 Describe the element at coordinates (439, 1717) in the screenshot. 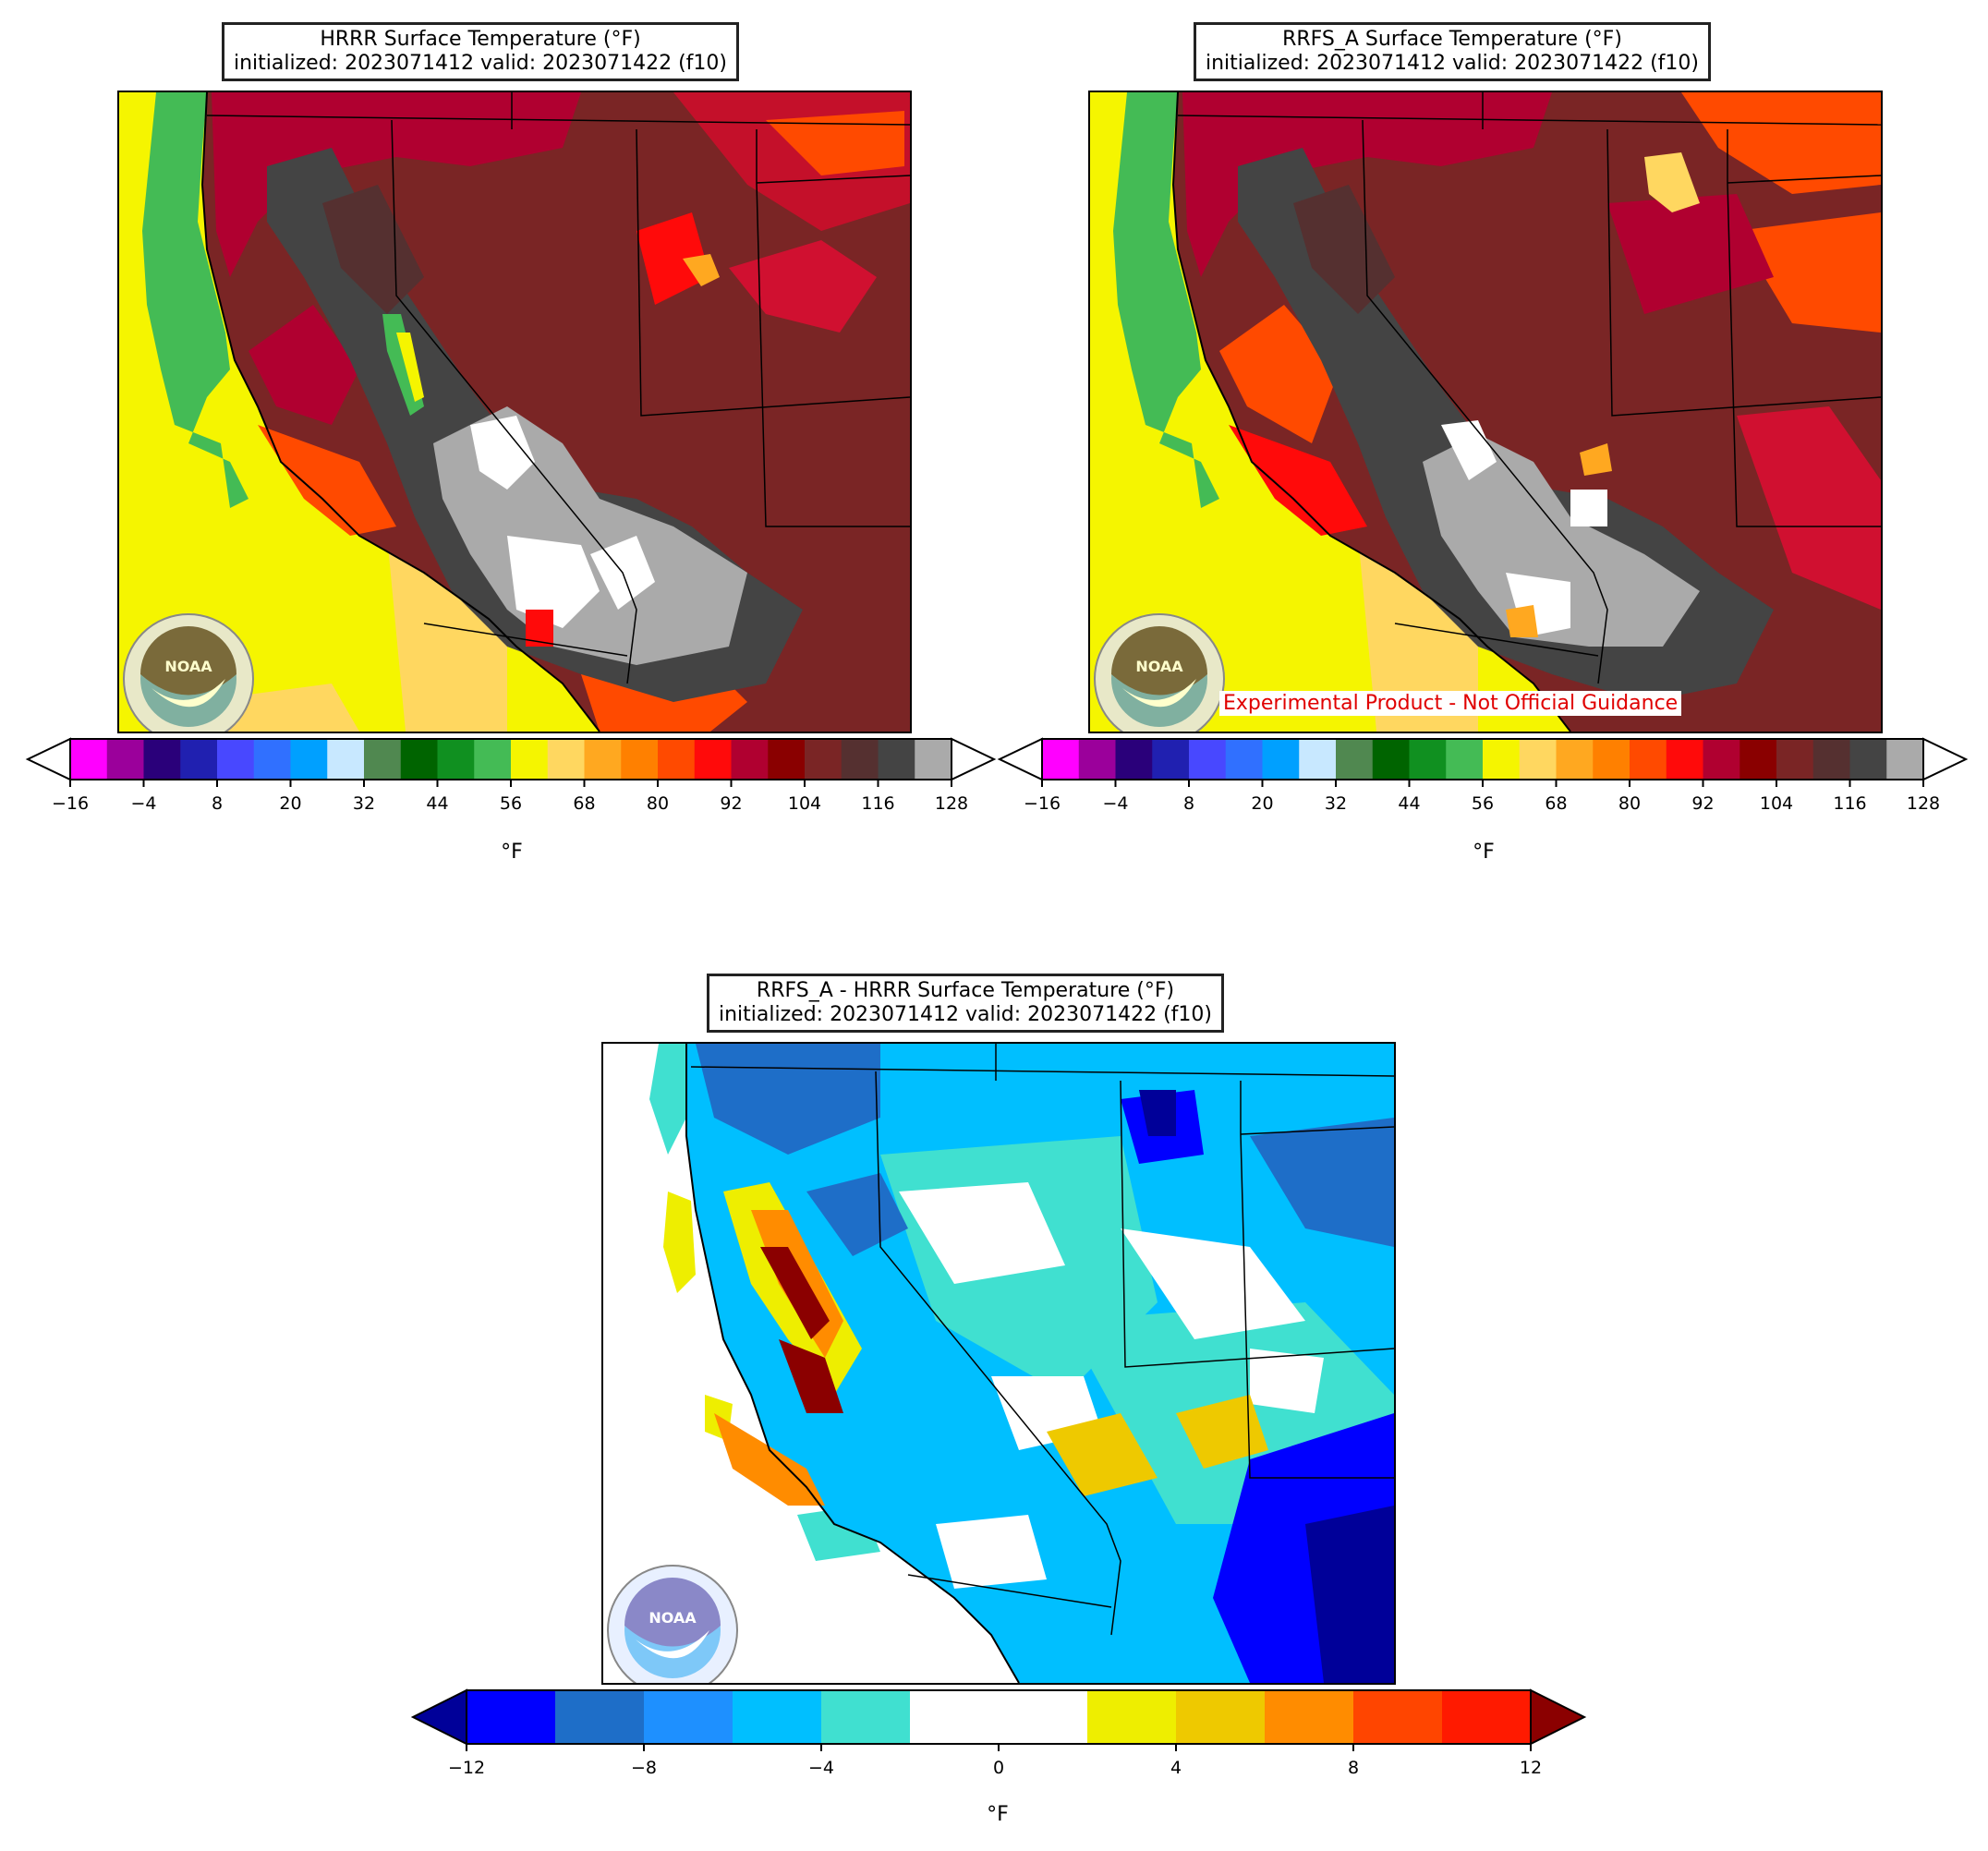

I see `diff-colorbar-extend-low` at that location.